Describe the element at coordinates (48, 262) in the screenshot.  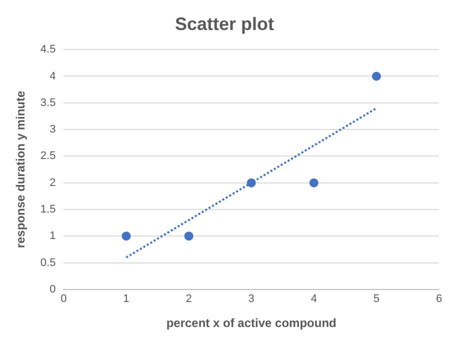
I see `y-tick-label: 0.5` at that location.